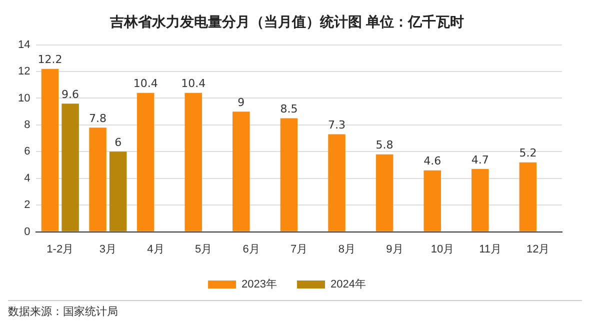 The width and height of the screenshot is (590, 330). What do you see at coordinates (63, 311) in the screenshot?
I see `source-note: 数据来源：国家统计局` at bounding box center [63, 311].